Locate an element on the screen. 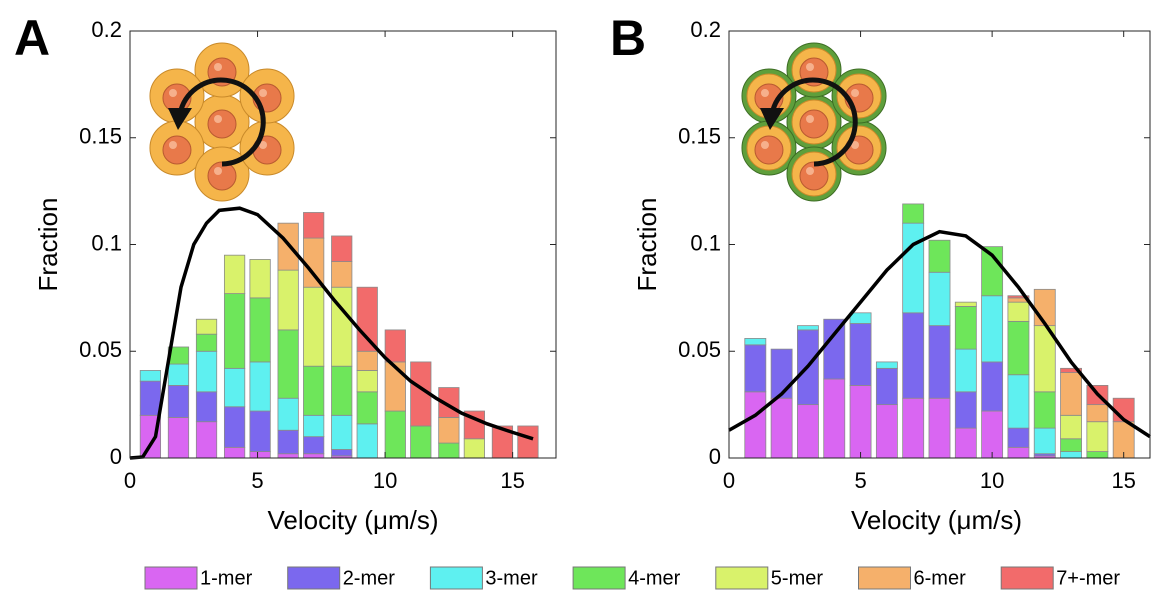 The image size is (1151, 593). y-tick-label: 0.15 is located at coordinates (699, 136).